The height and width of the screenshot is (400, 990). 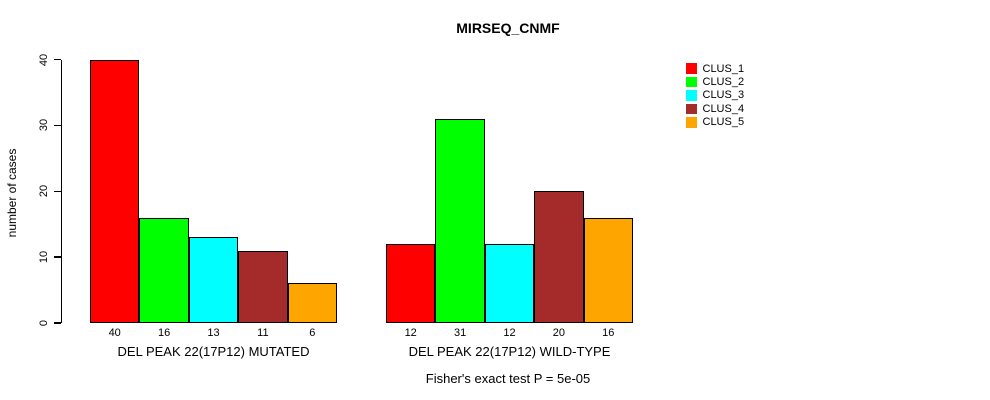 What do you see at coordinates (558, 333) in the screenshot?
I see `bar-value-label: 20` at bounding box center [558, 333].